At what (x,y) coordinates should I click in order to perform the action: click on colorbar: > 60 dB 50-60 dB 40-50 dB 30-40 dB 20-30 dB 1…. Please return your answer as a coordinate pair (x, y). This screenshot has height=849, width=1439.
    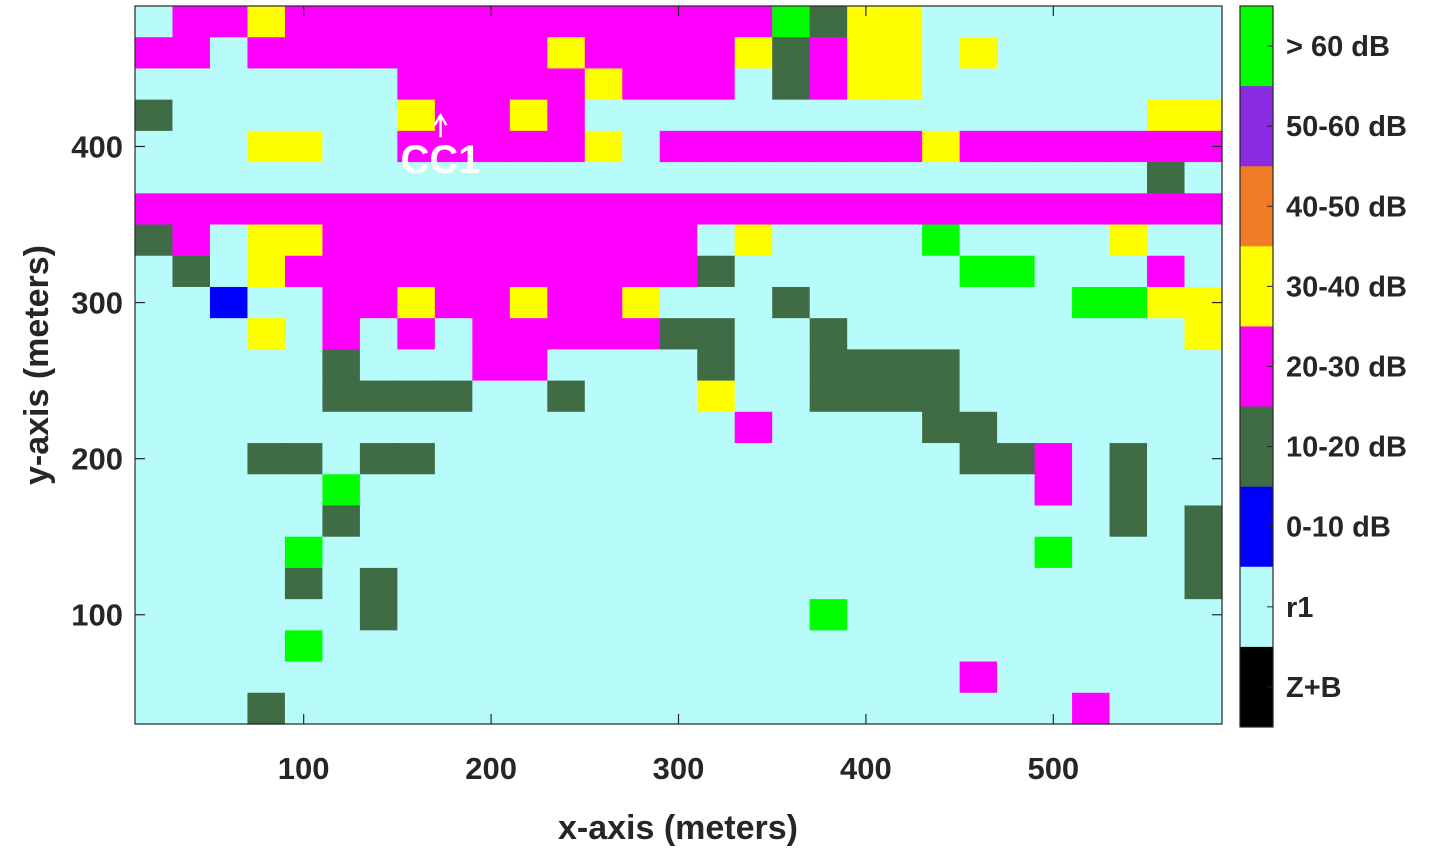
    Looking at the image, I should click on (1323, 366).